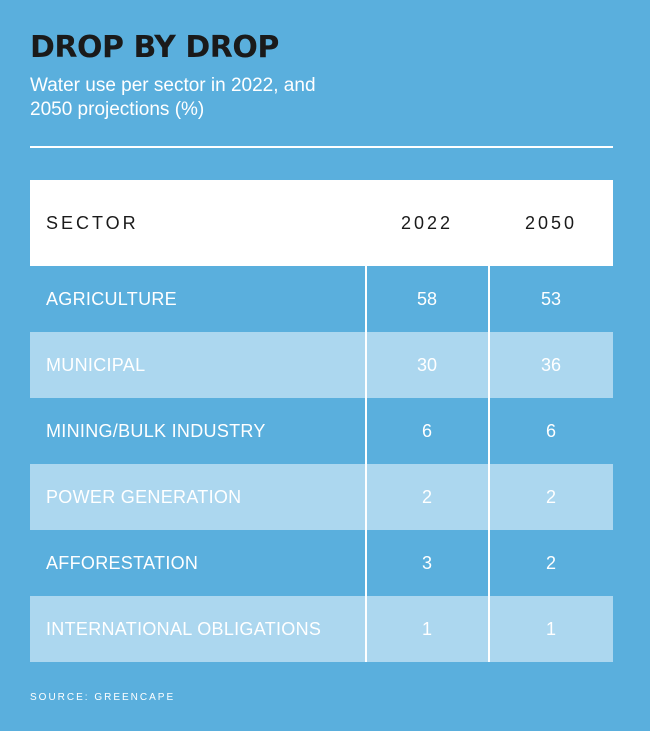 This screenshot has height=731, width=650. What do you see at coordinates (427, 365) in the screenshot?
I see `value-2022-cell: 30` at bounding box center [427, 365].